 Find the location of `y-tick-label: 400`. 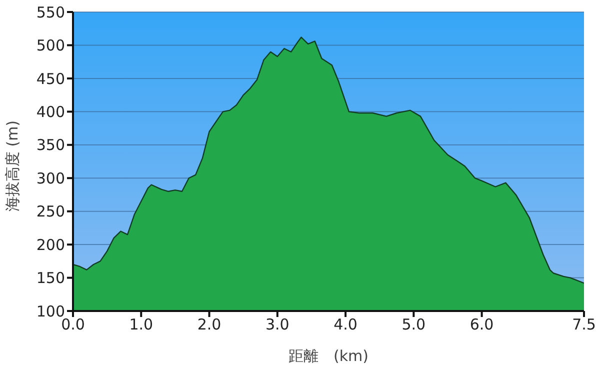

y-tick-label: 400 is located at coordinates (50, 111).